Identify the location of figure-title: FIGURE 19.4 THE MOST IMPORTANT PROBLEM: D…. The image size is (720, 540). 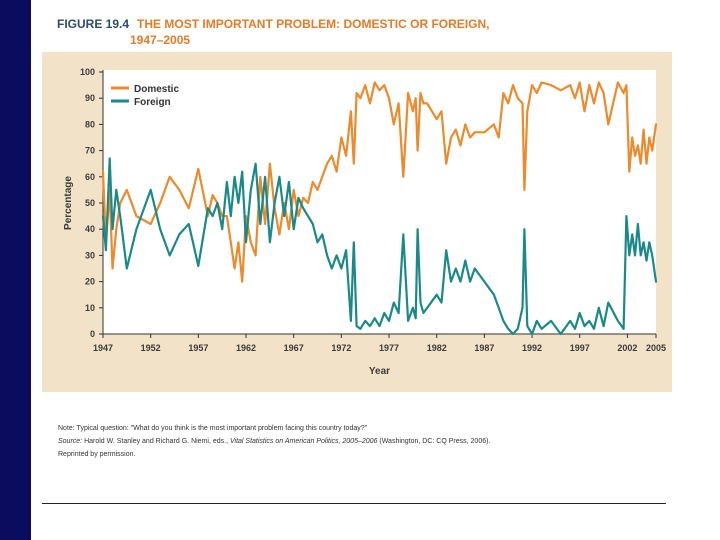
(367, 32).